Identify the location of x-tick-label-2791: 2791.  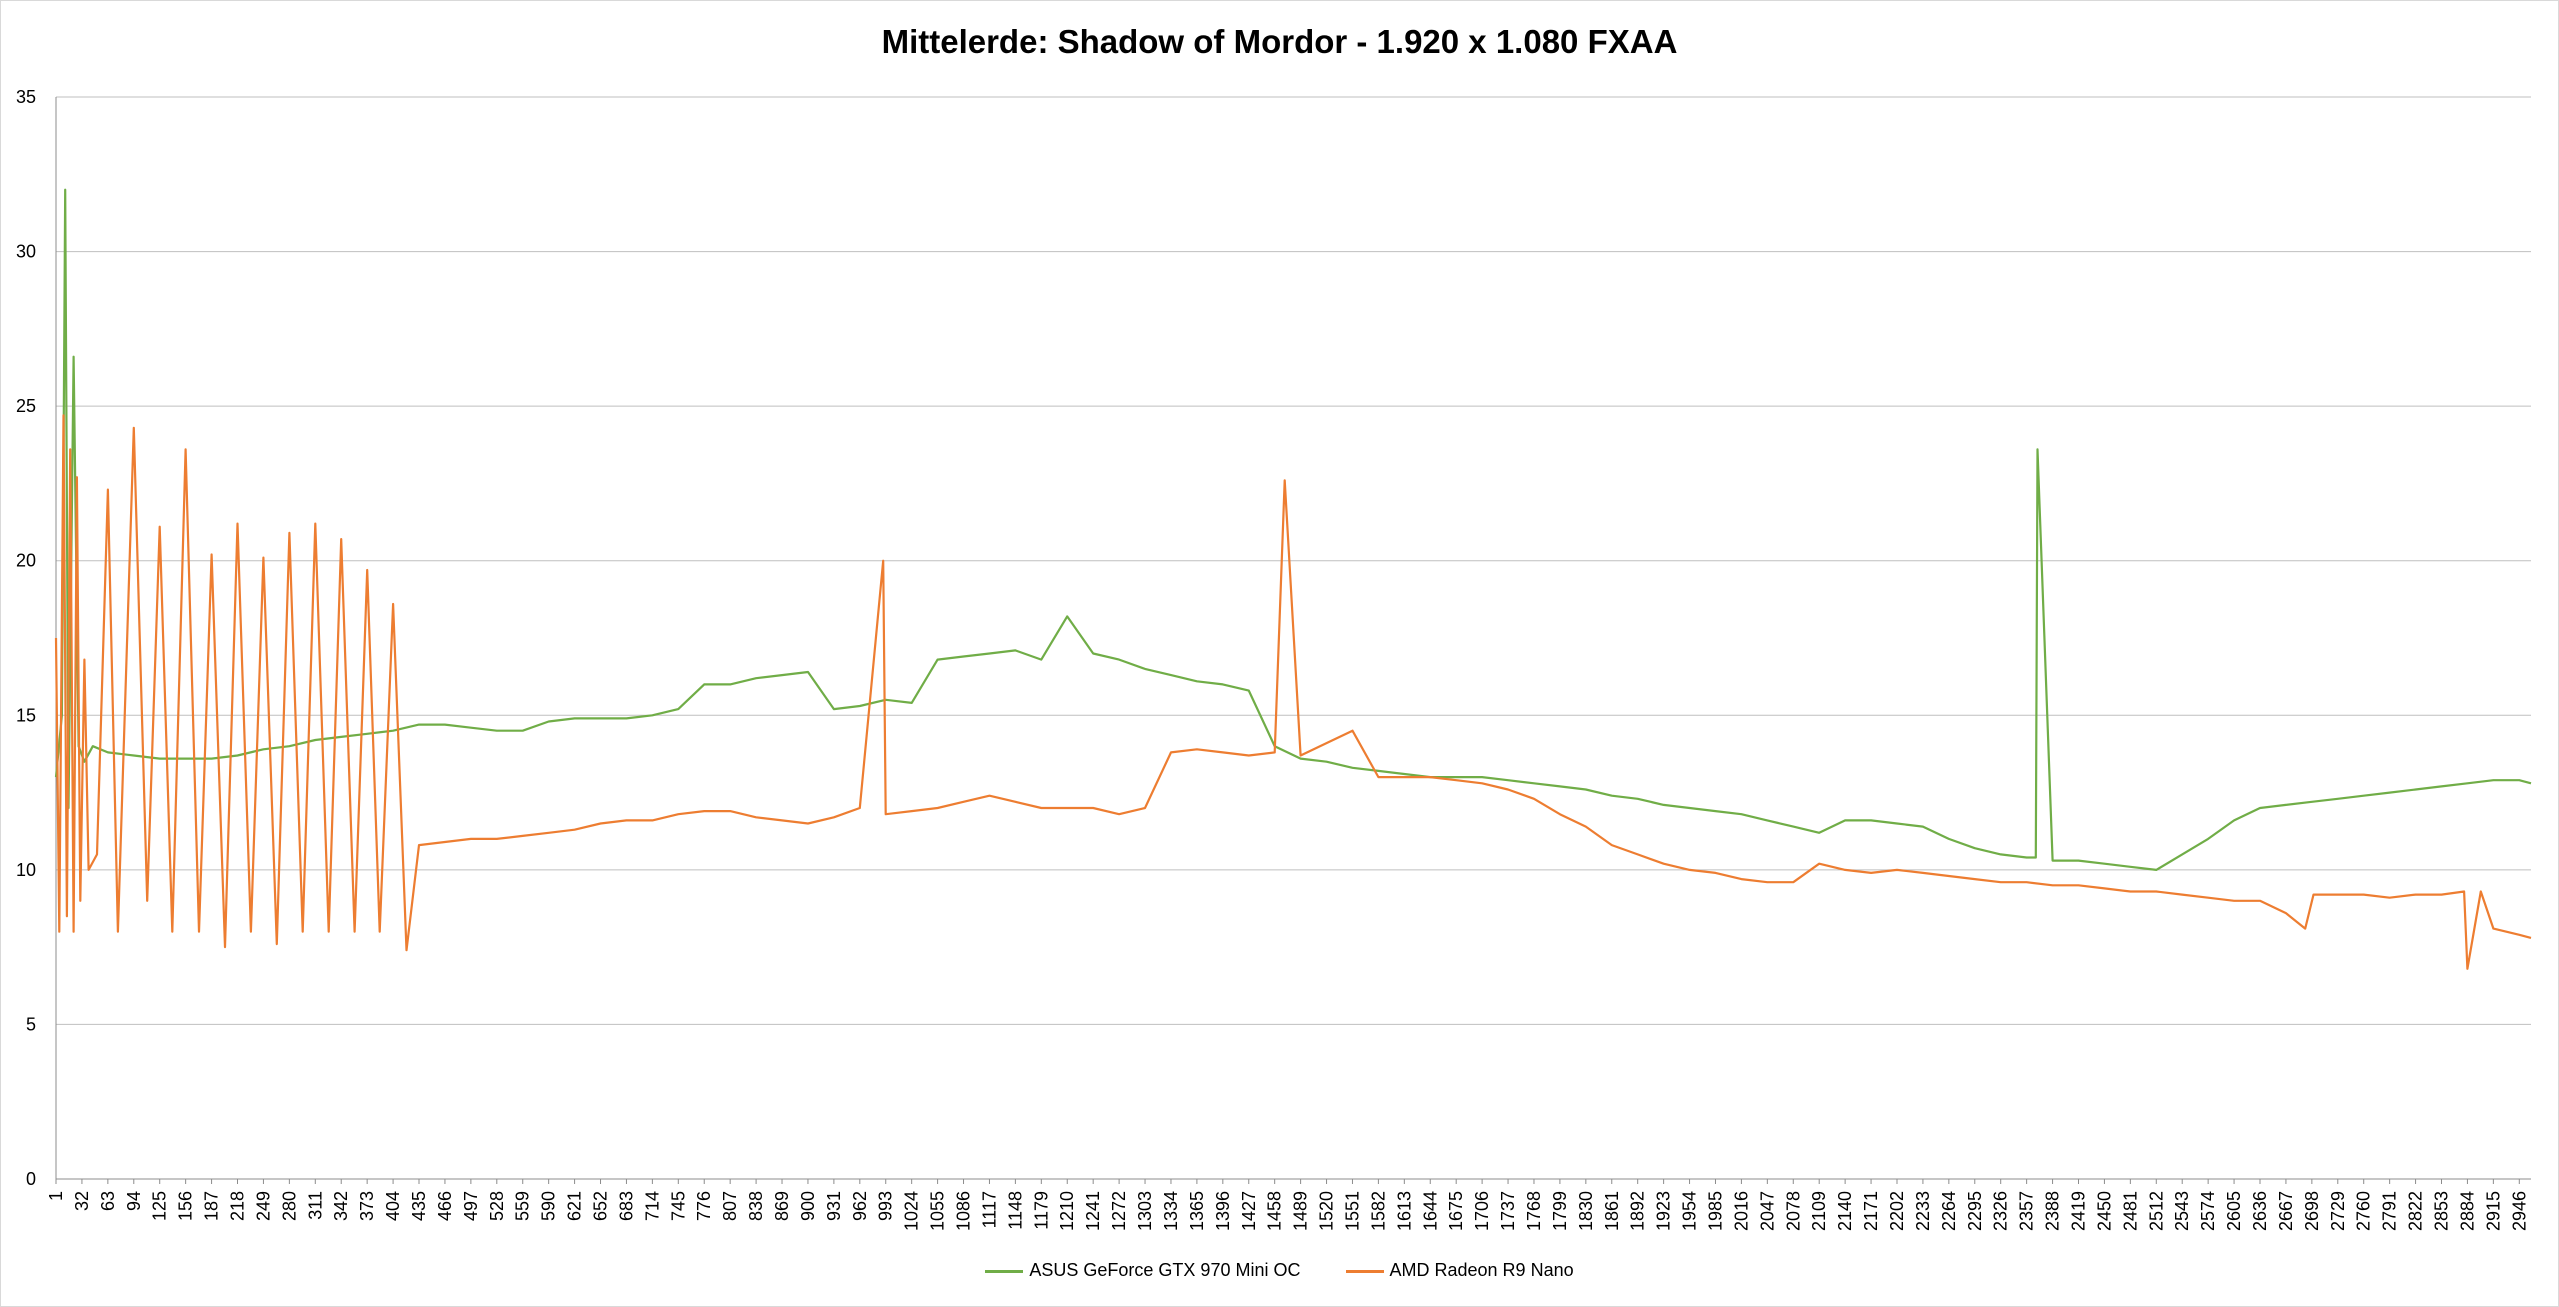
(2390, 1211).